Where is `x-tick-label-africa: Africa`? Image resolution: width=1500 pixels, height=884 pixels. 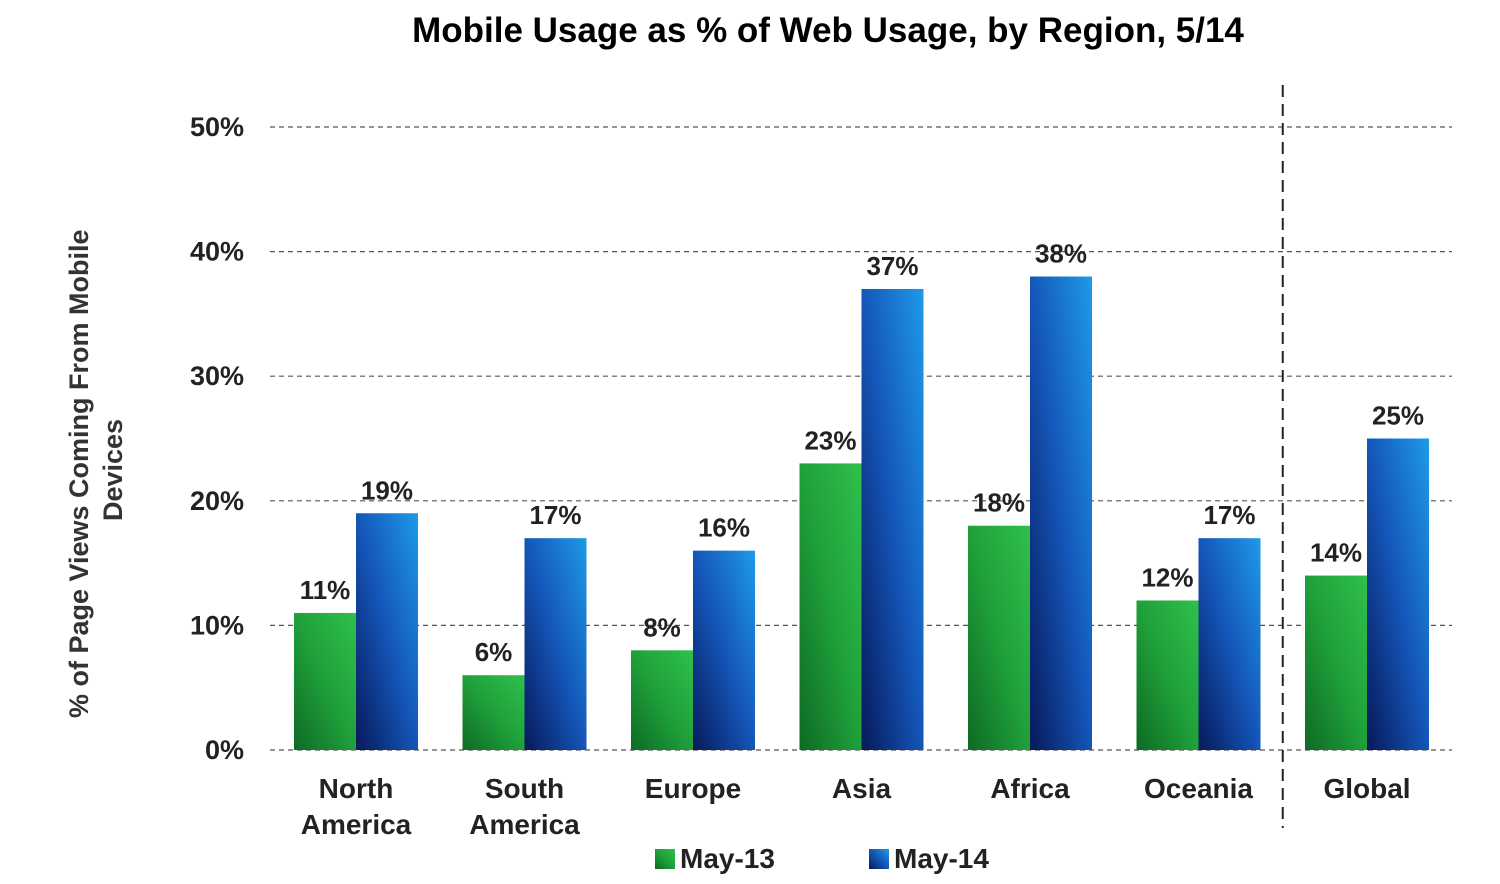
x-tick-label-africa: Africa is located at coordinates (1030, 788).